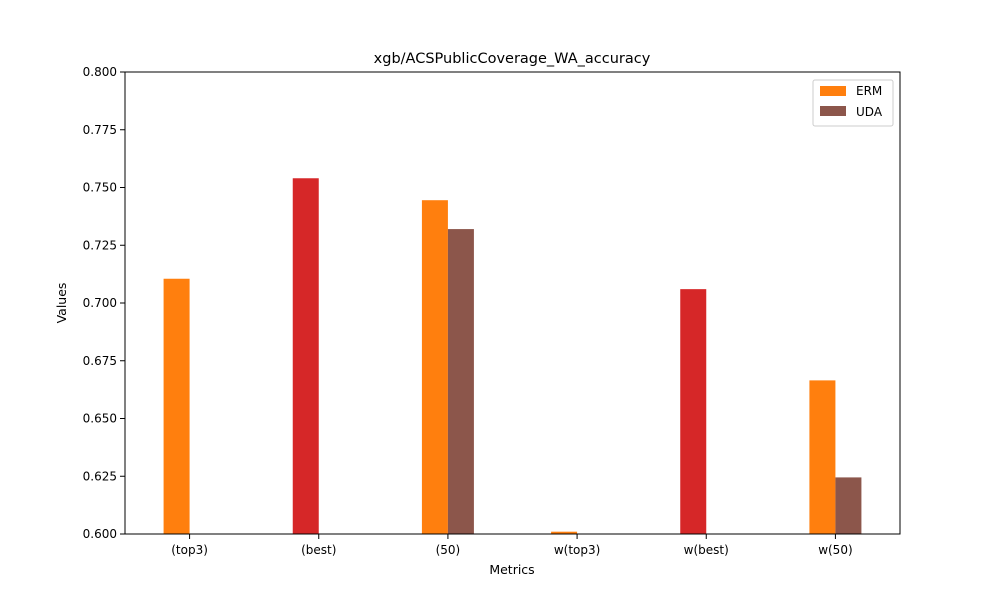 This screenshot has width=1000, height=600. I want to click on y-tick-label: 0.800, so click(100, 72).